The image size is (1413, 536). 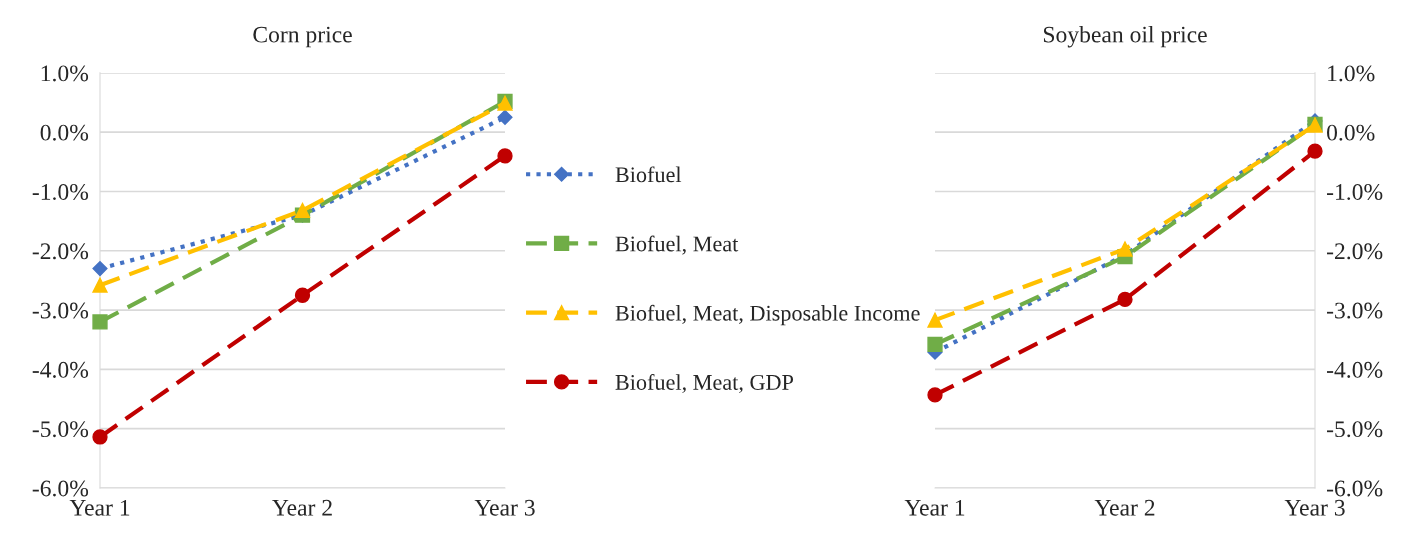 I want to click on chart-title: Soybean oil price, so click(x=1125, y=36).